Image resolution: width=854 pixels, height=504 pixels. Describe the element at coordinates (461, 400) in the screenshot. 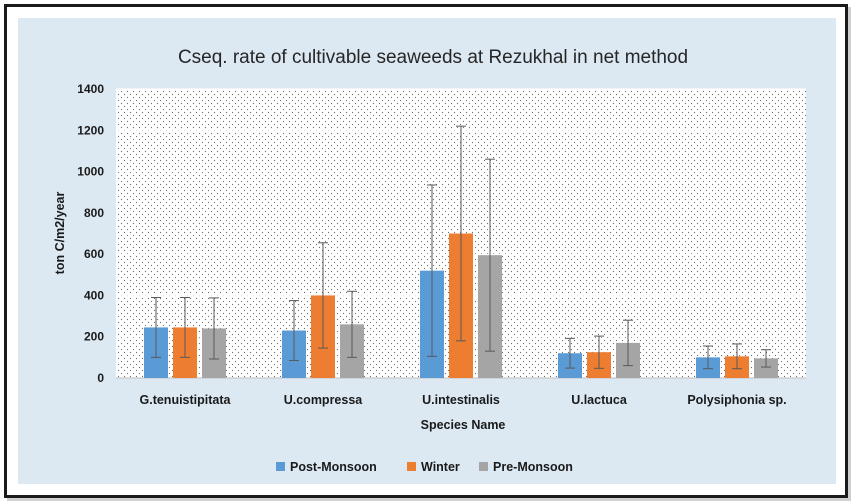

I see `x-tick-label: U.intestinalis` at that location.